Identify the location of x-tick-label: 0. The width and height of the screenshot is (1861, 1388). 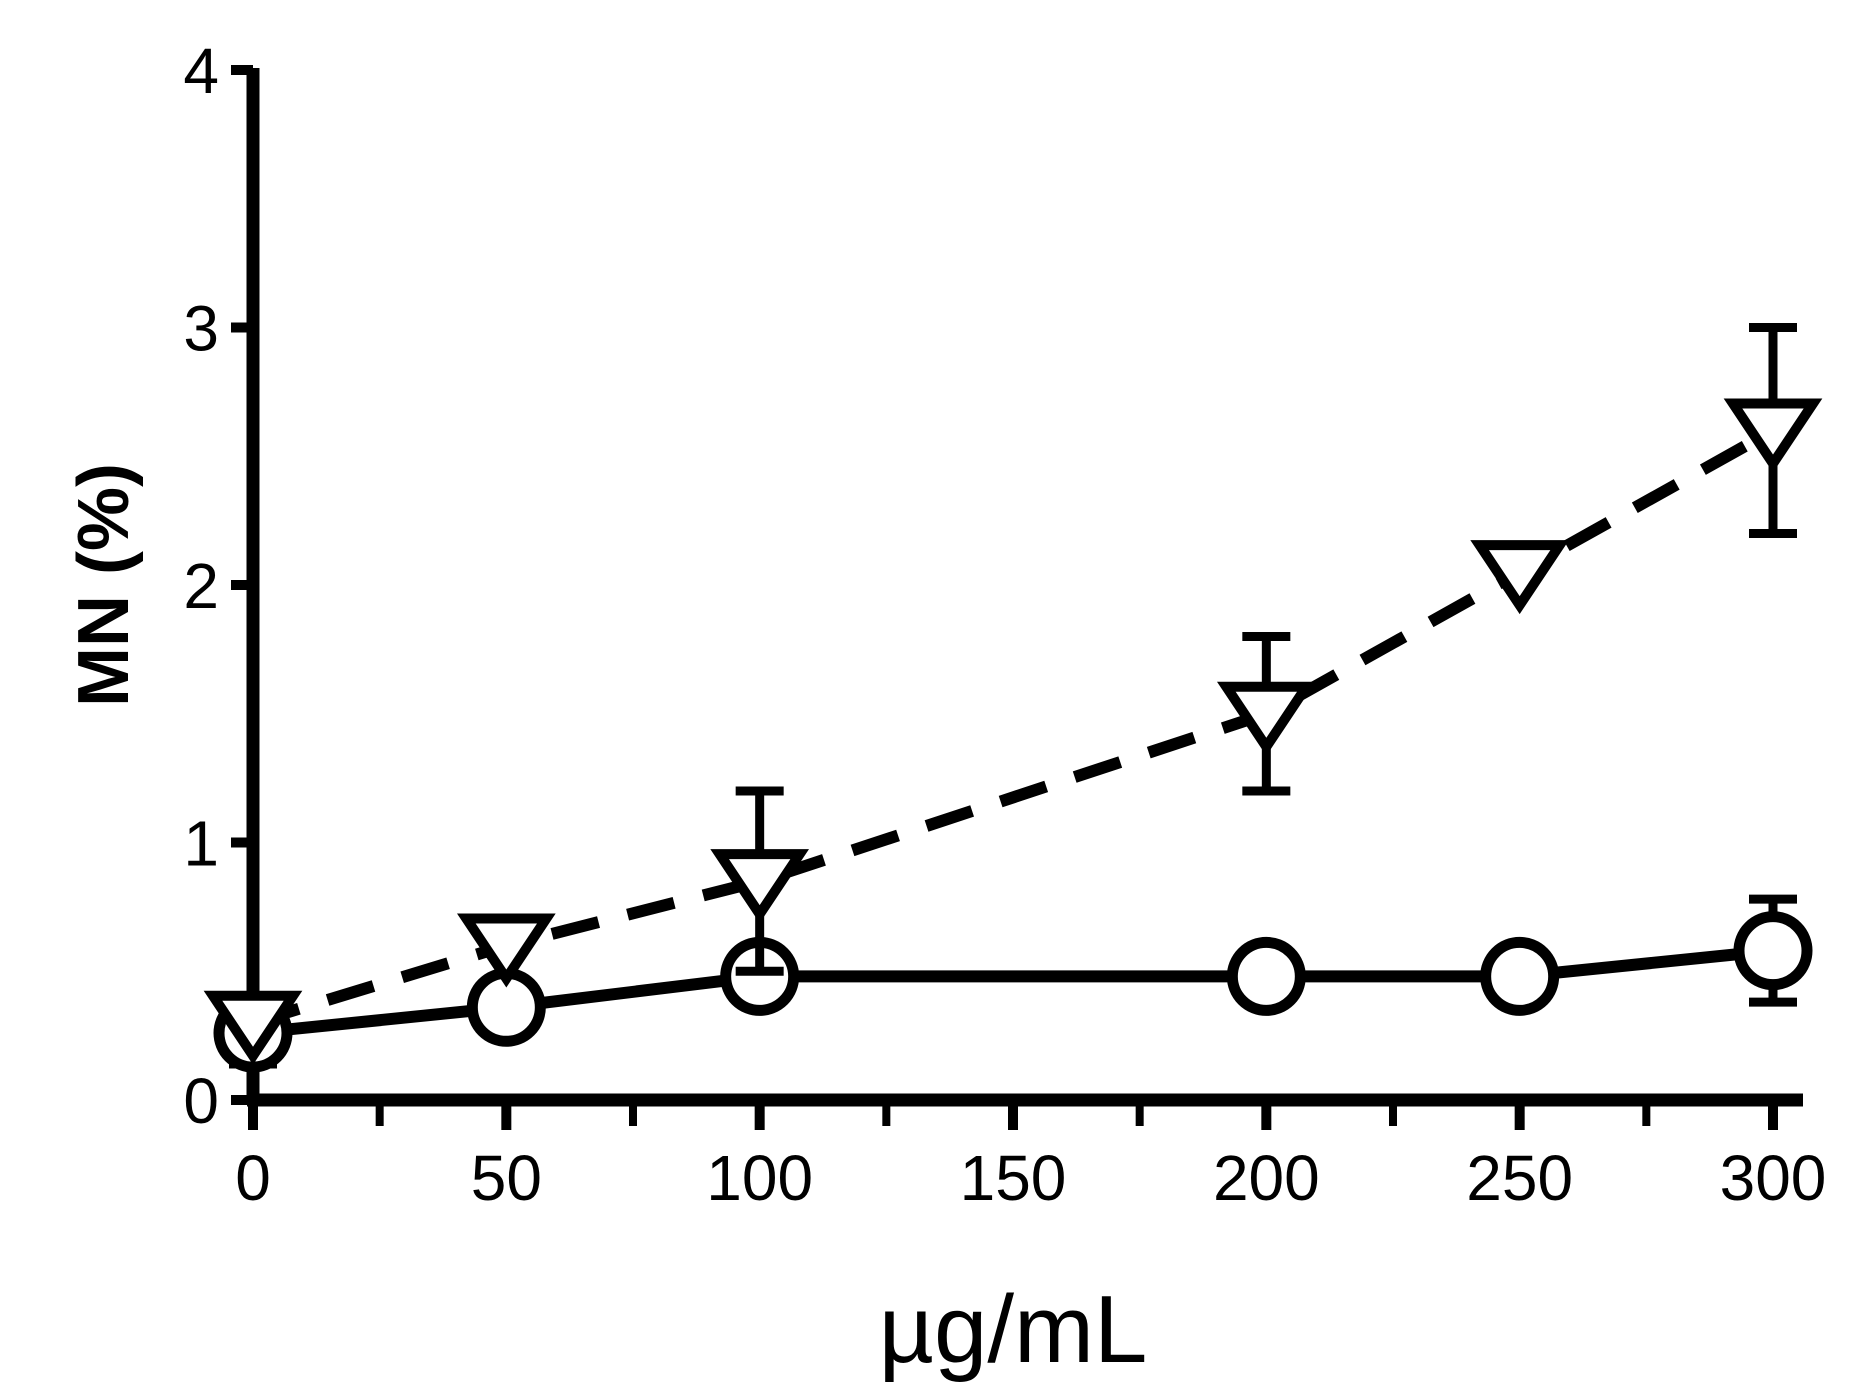
(253, 1178).